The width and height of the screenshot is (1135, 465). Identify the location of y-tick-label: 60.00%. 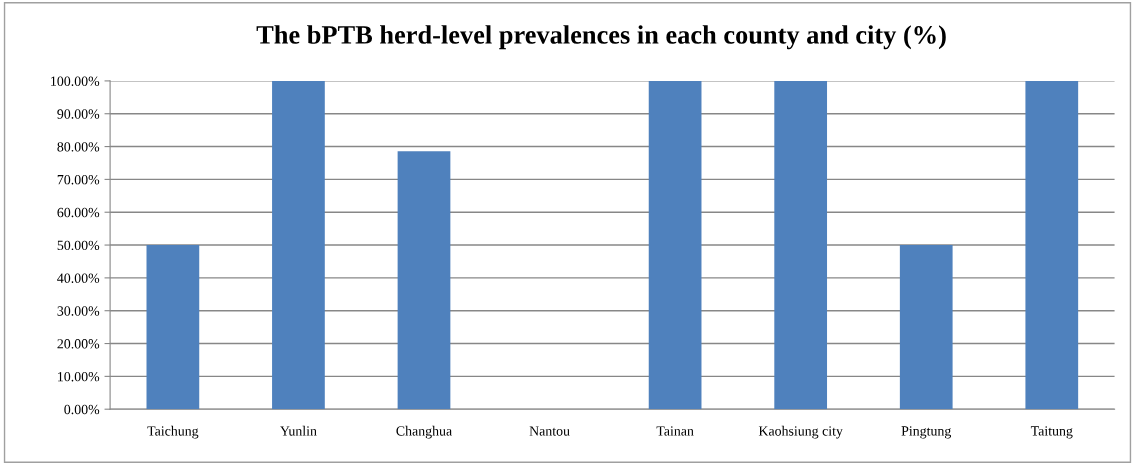
(78, 212).